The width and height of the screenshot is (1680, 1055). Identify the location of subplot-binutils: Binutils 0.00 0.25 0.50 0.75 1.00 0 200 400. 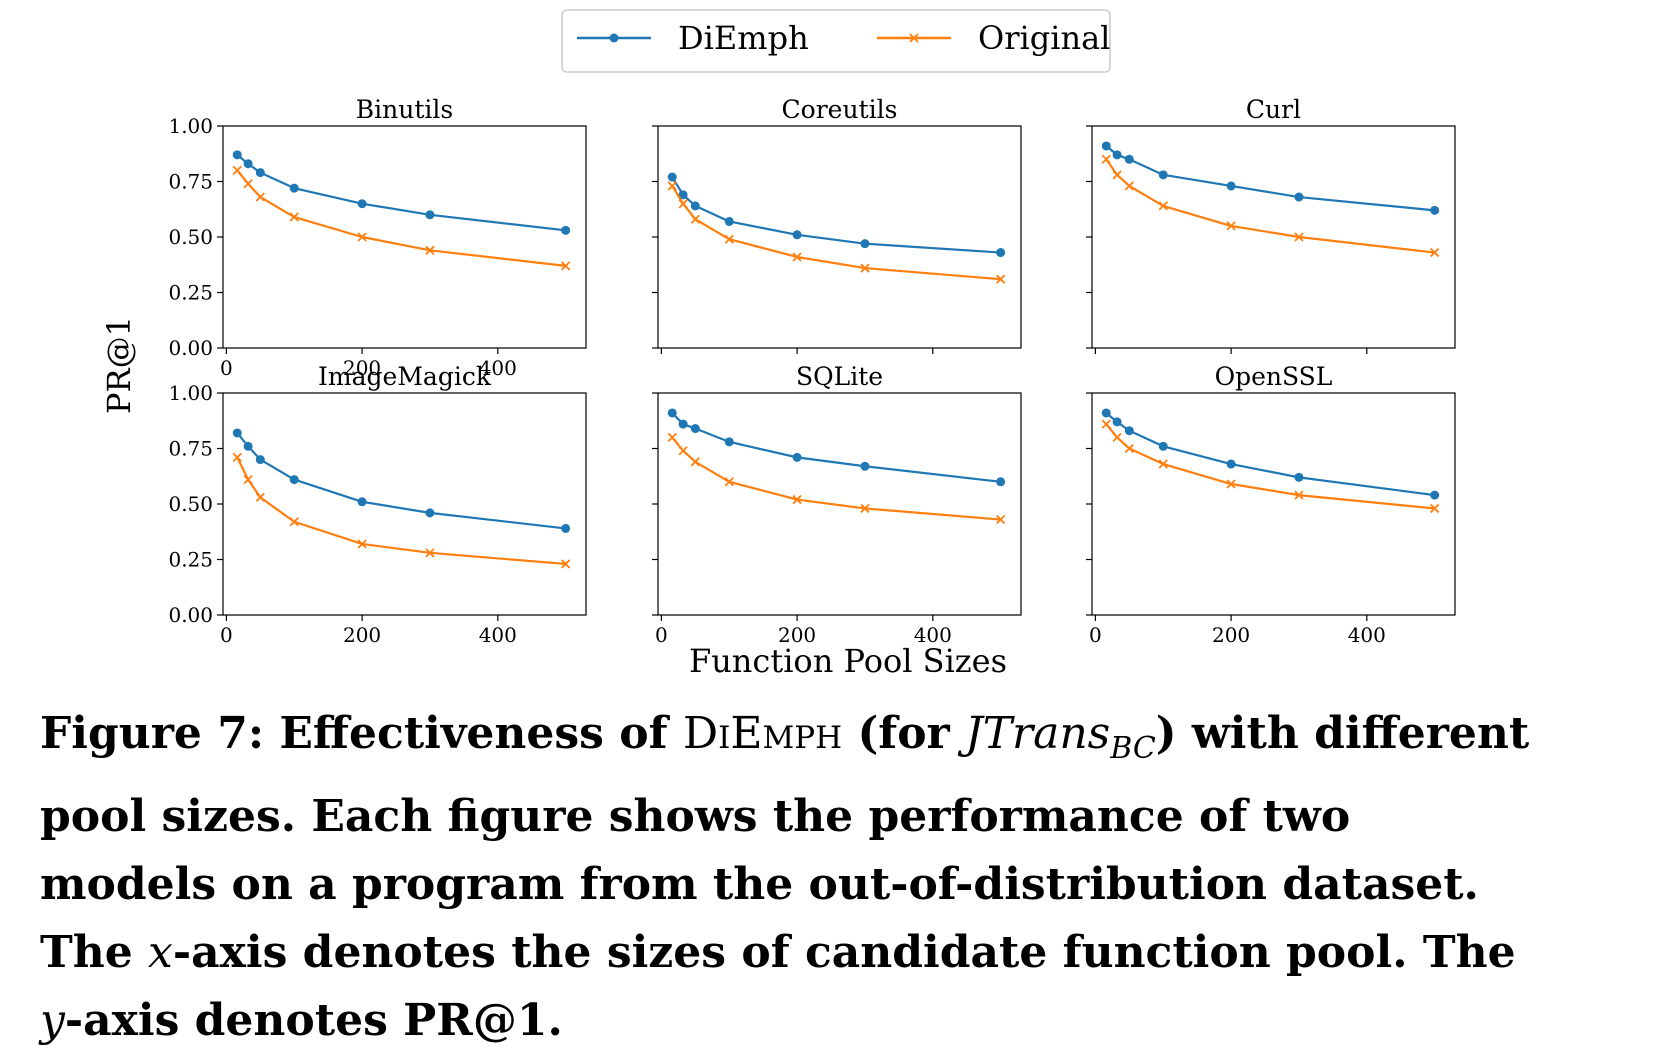
(377, 237).